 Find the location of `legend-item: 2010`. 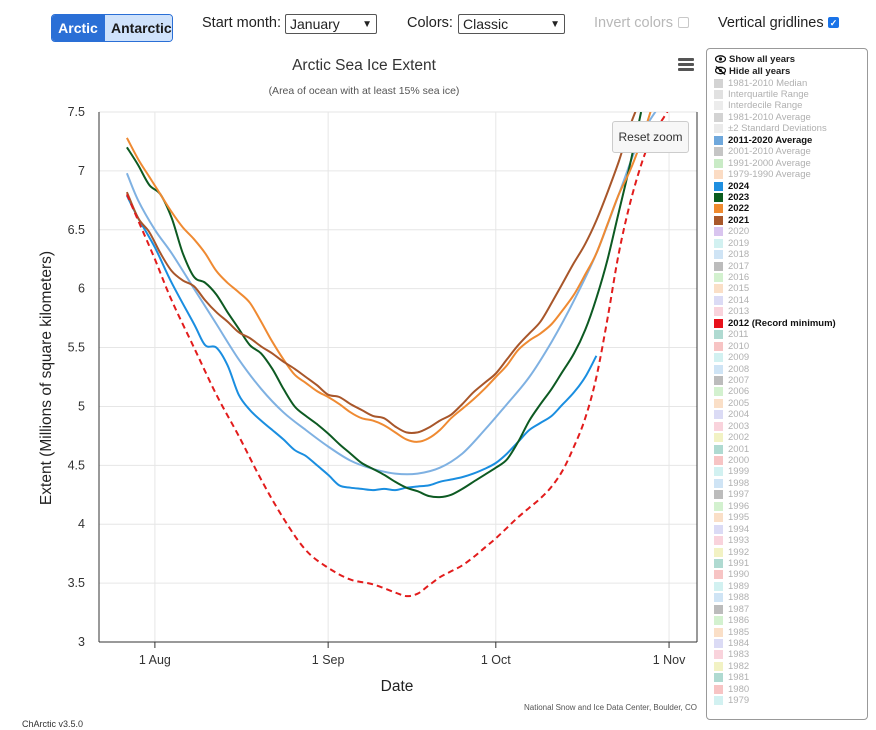

legend-item: 2010 is located at coordinates (790, 346).